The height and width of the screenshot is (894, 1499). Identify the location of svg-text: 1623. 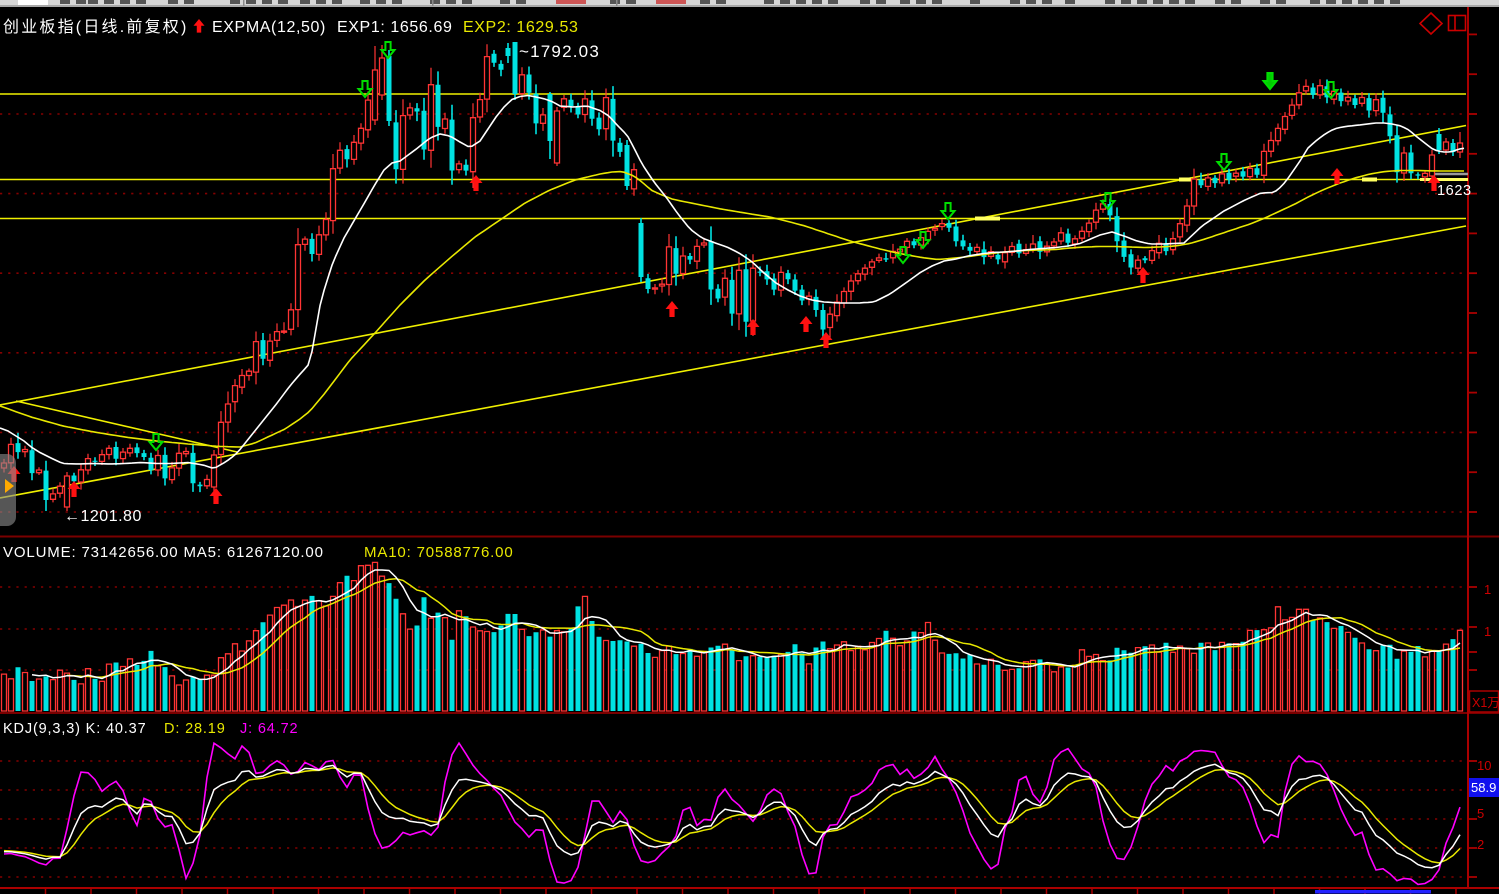
(1454, 191).